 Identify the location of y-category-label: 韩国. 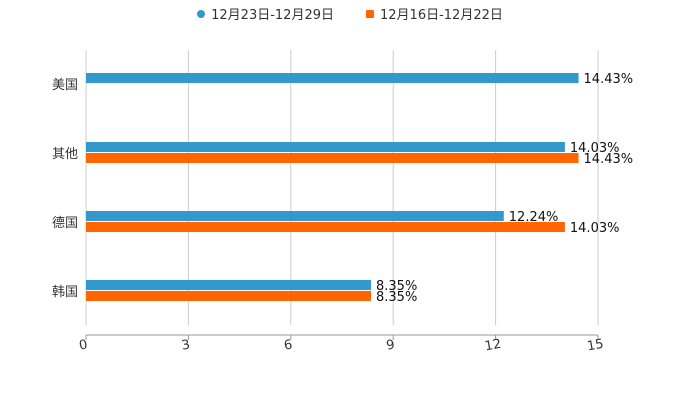
(65, 292).